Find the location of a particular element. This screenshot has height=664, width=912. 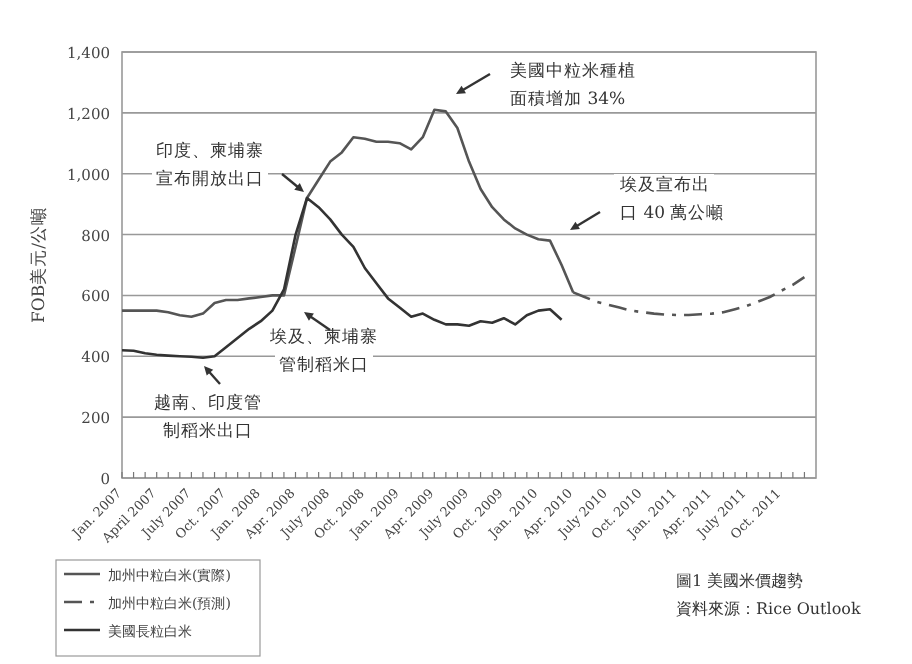

annotation: 美國中粒米種植面積增加 34% is located at coordinates (573, 85).